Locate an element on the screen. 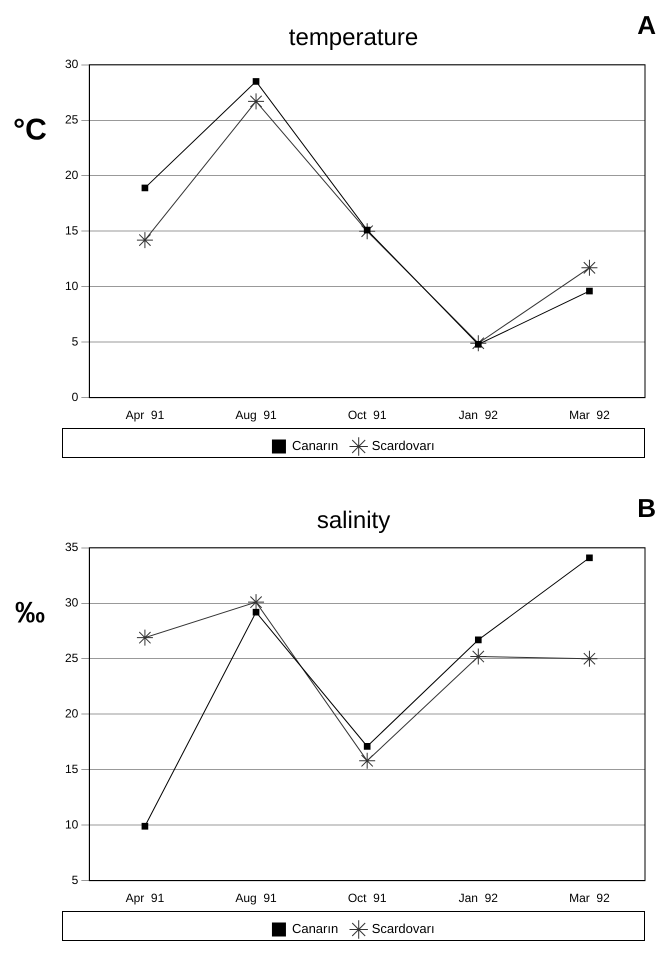 This screenshot has width=661, height=966. y-axis-title: ‰ is located at coordinates (30, 613).